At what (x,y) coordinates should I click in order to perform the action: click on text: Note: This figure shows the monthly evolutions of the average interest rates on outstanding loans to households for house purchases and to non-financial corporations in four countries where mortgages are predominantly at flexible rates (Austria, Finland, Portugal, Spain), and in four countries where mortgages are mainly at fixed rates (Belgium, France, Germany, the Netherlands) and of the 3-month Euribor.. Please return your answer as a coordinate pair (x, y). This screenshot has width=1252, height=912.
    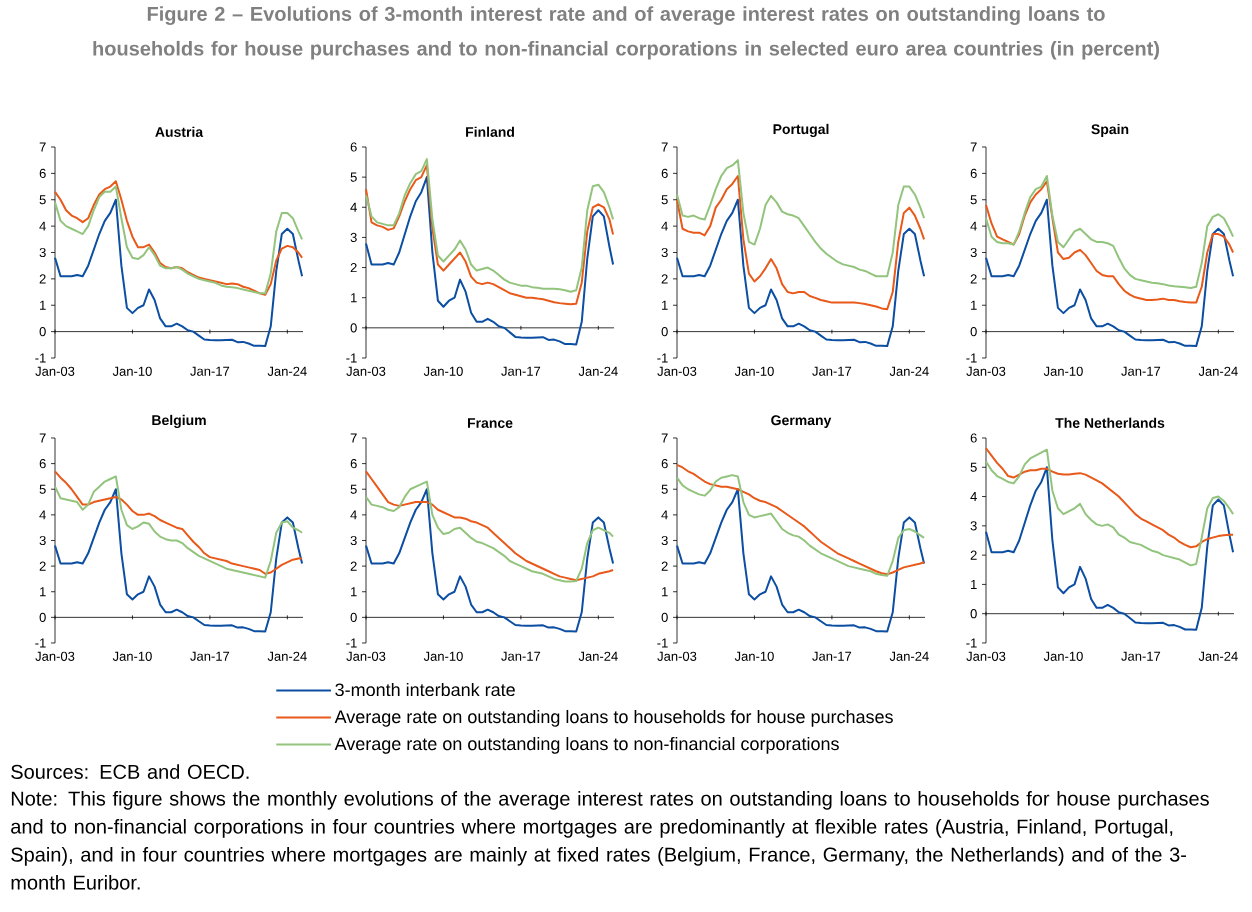
    Looking at the image, I should click on (610, 840).